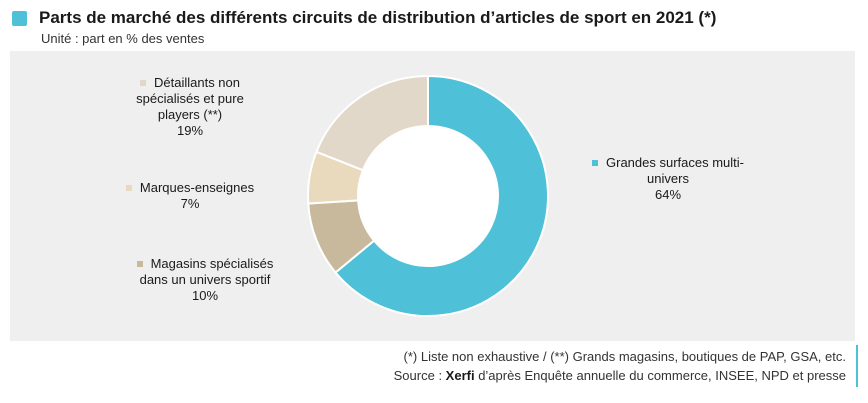  I want to click on donut-hole, so click(428, 196).